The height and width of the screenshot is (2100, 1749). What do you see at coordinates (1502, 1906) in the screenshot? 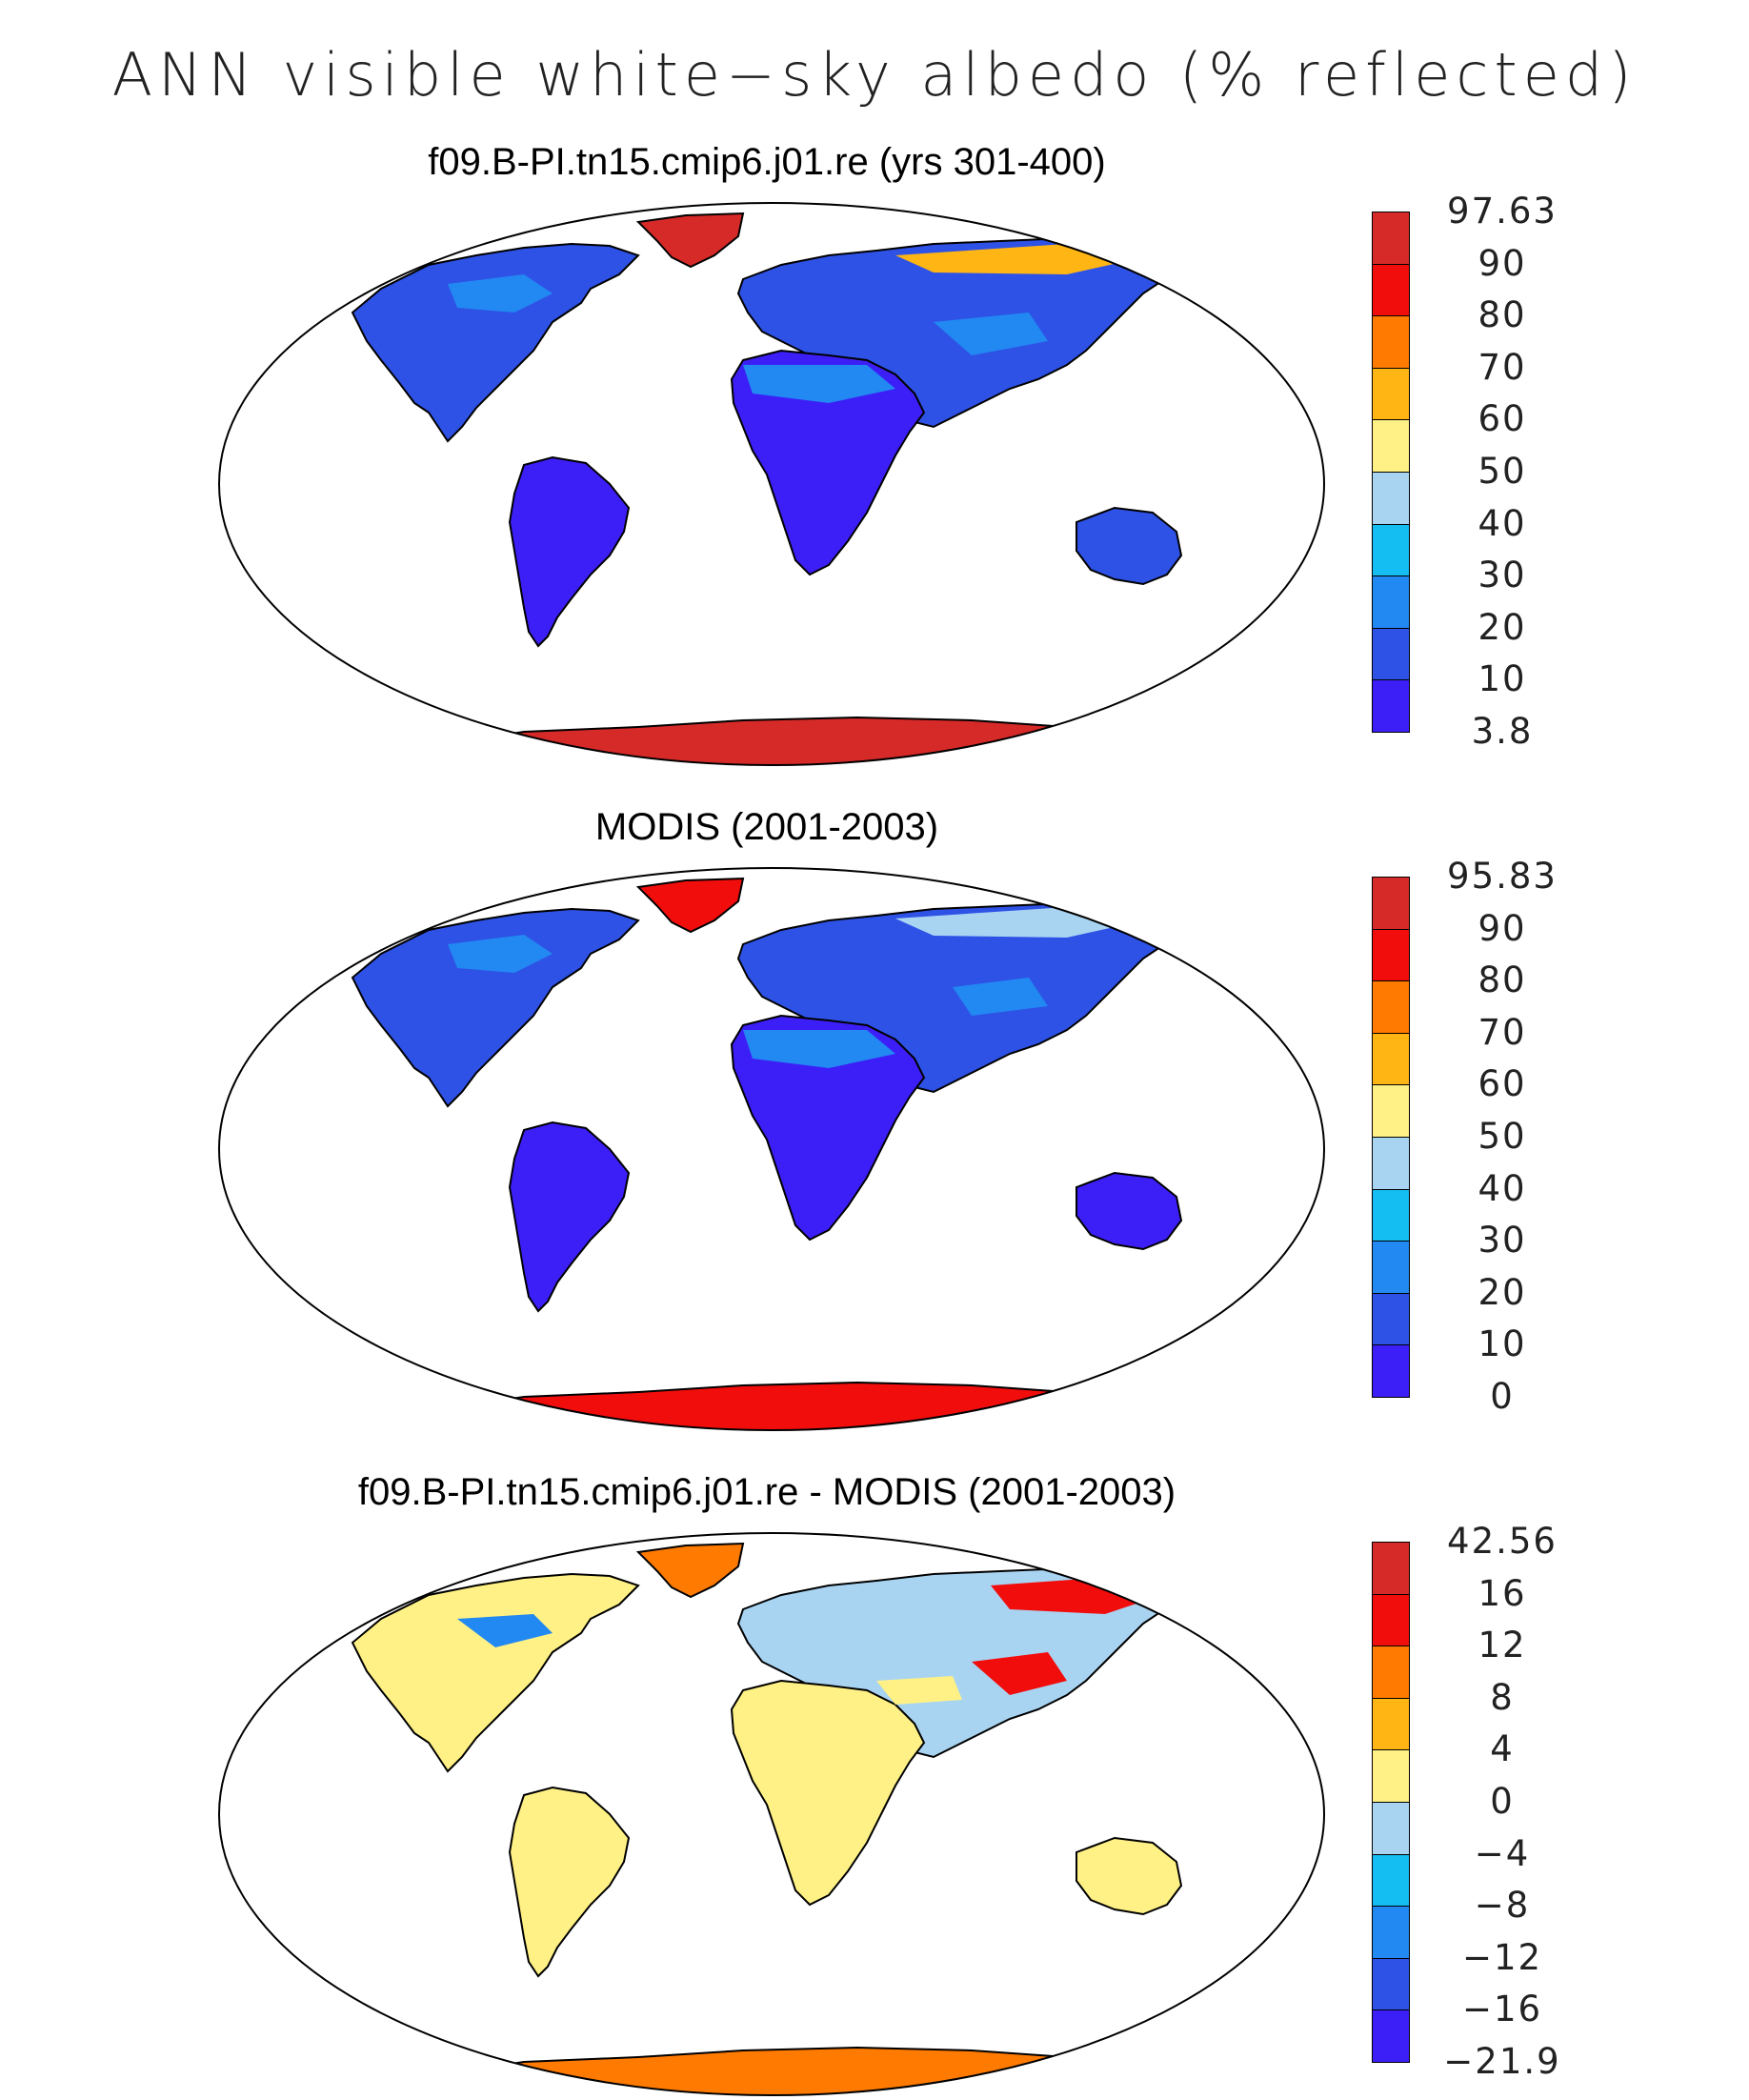
I see `colorbar-tick-label: −8` at bounding box center [1502, 1906].